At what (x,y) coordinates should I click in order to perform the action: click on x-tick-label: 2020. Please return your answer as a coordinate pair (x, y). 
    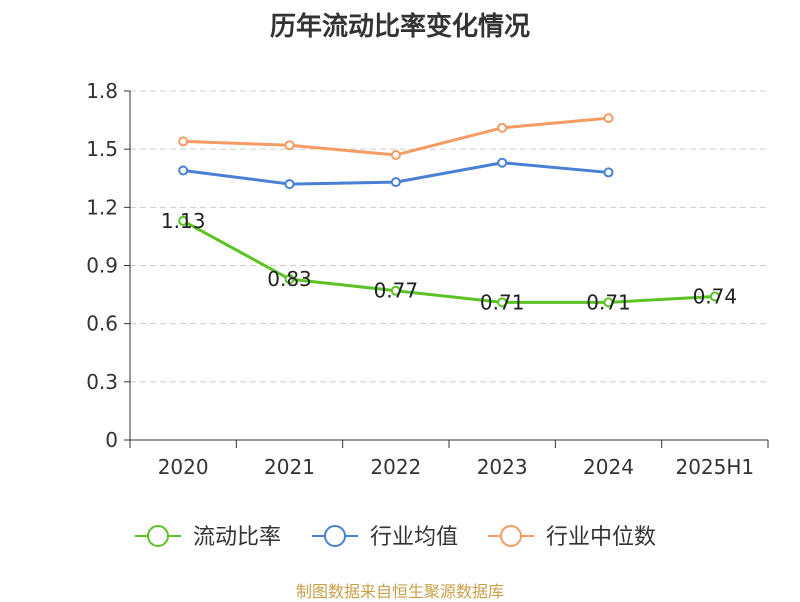
    Looking at the image, I should click on (183, 467).